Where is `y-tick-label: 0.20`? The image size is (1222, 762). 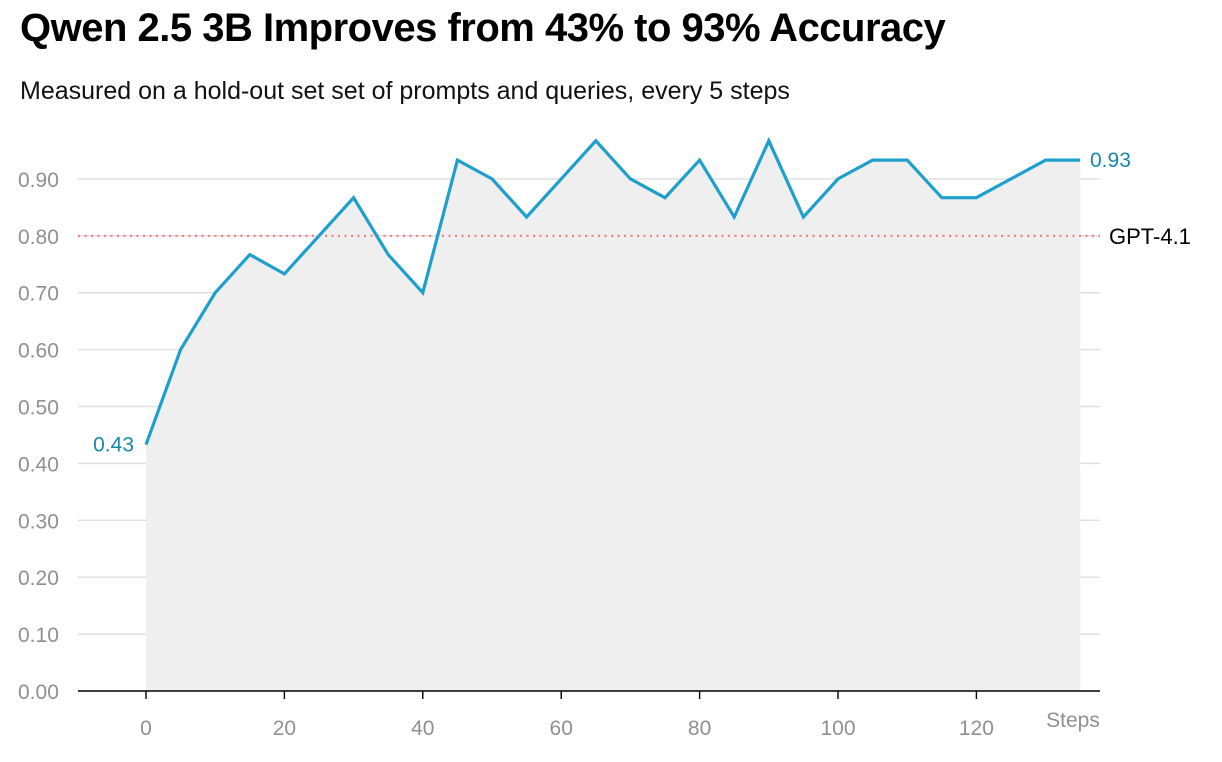
y-tick-label: 0.20 is located at coordinates (38, 578).